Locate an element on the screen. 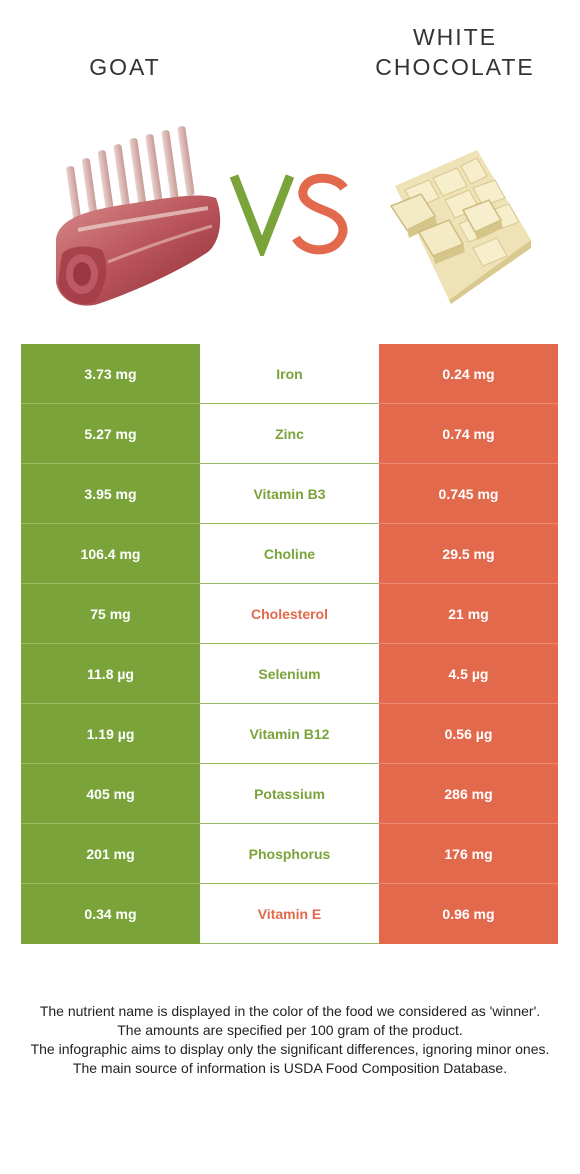 The width and height of the screenshot is (580, 1174). white-chocolate-value-cell: 176 mg is located at coordinates (468, 854).